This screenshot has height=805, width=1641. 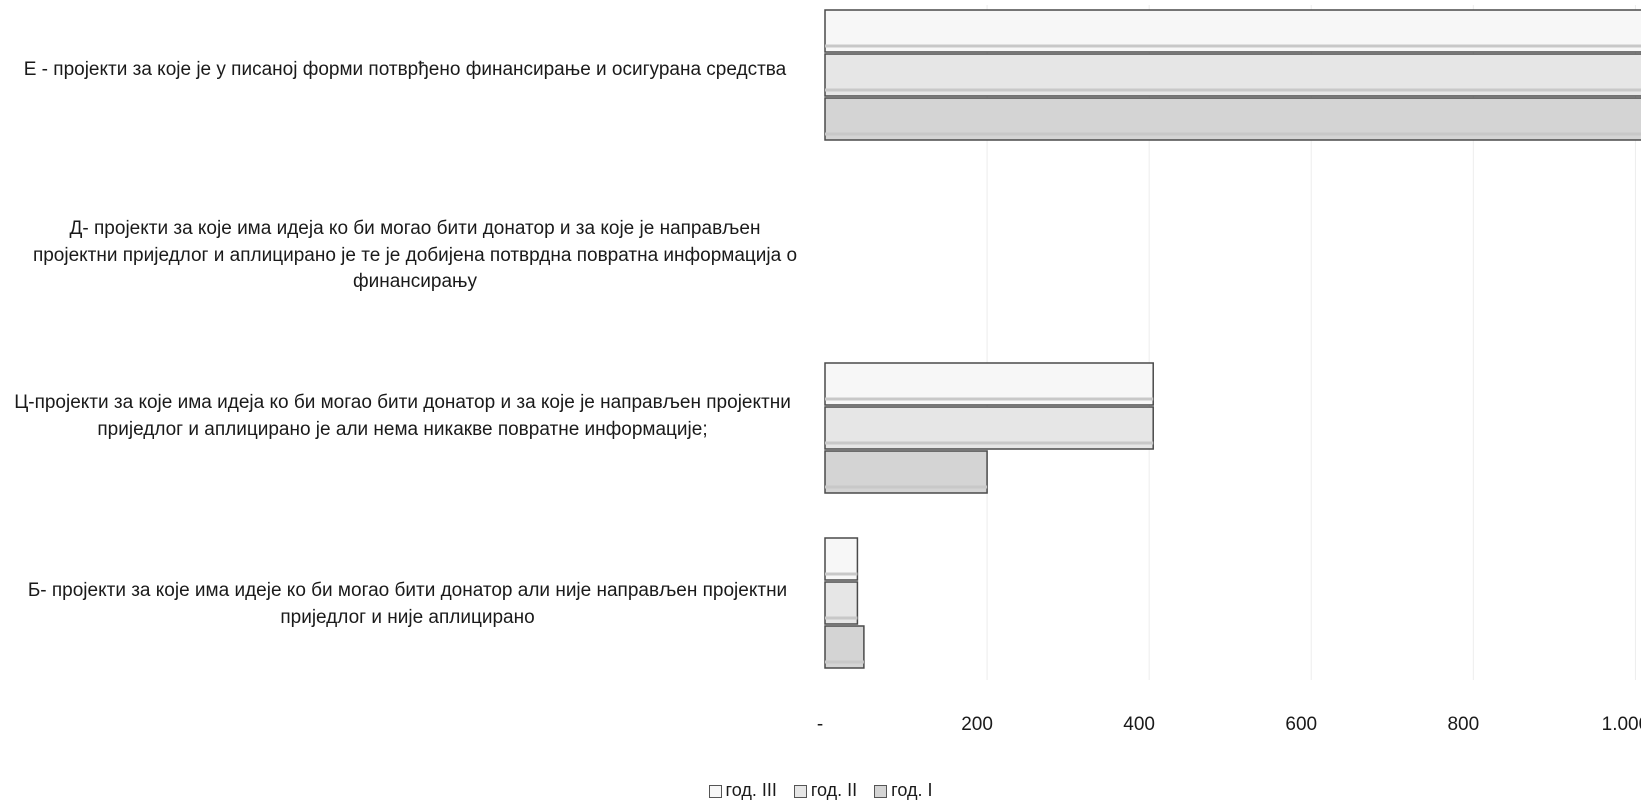 I want to click on legend-item-god-3: год. III, so click(x=742, y=790).